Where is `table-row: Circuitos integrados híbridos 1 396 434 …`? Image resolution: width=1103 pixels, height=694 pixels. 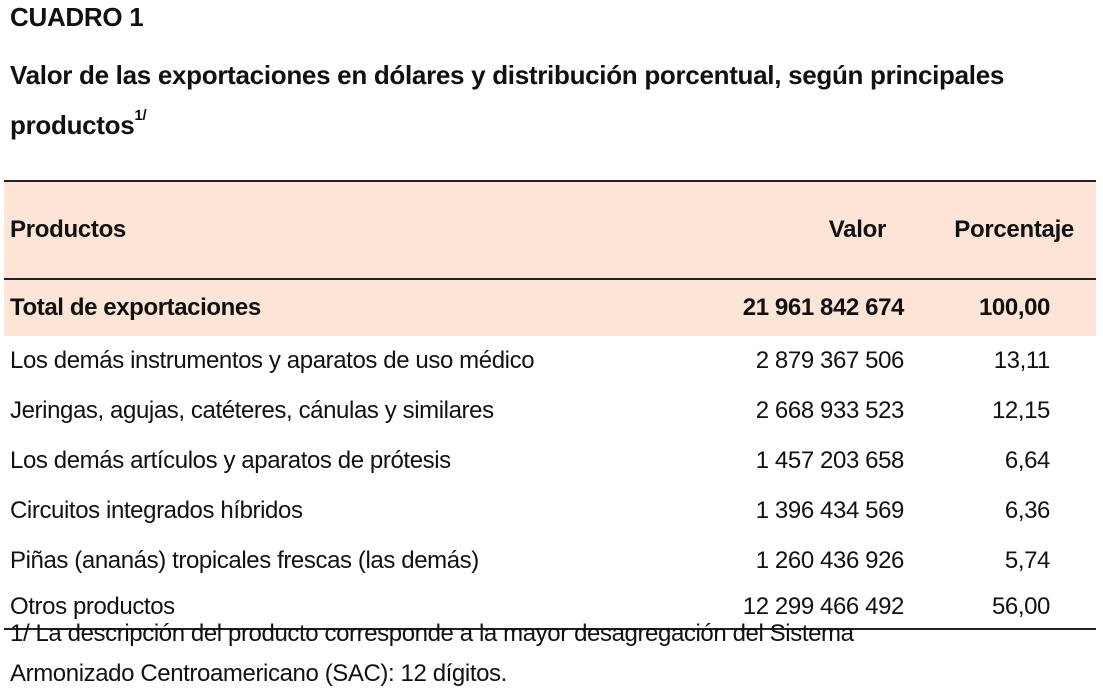
table-row: Circuitos integrados híbridos 1 396 434 … is located at coordinates (550, 511).